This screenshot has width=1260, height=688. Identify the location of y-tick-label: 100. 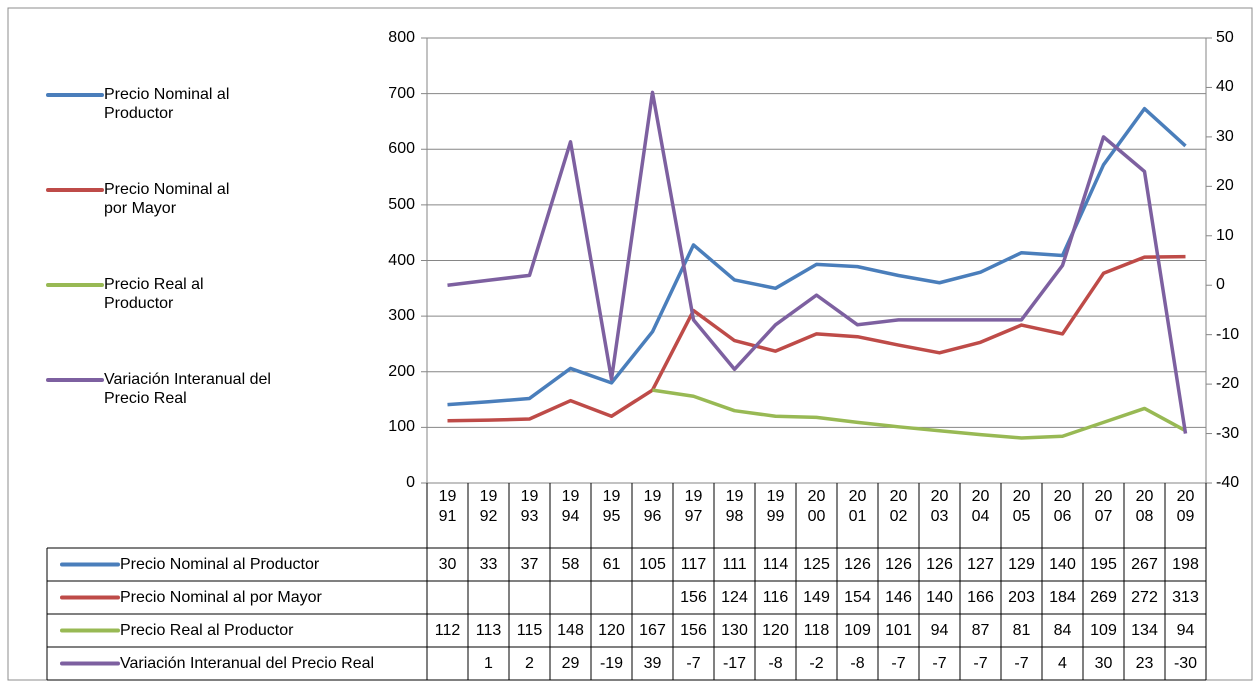
(401, 427).